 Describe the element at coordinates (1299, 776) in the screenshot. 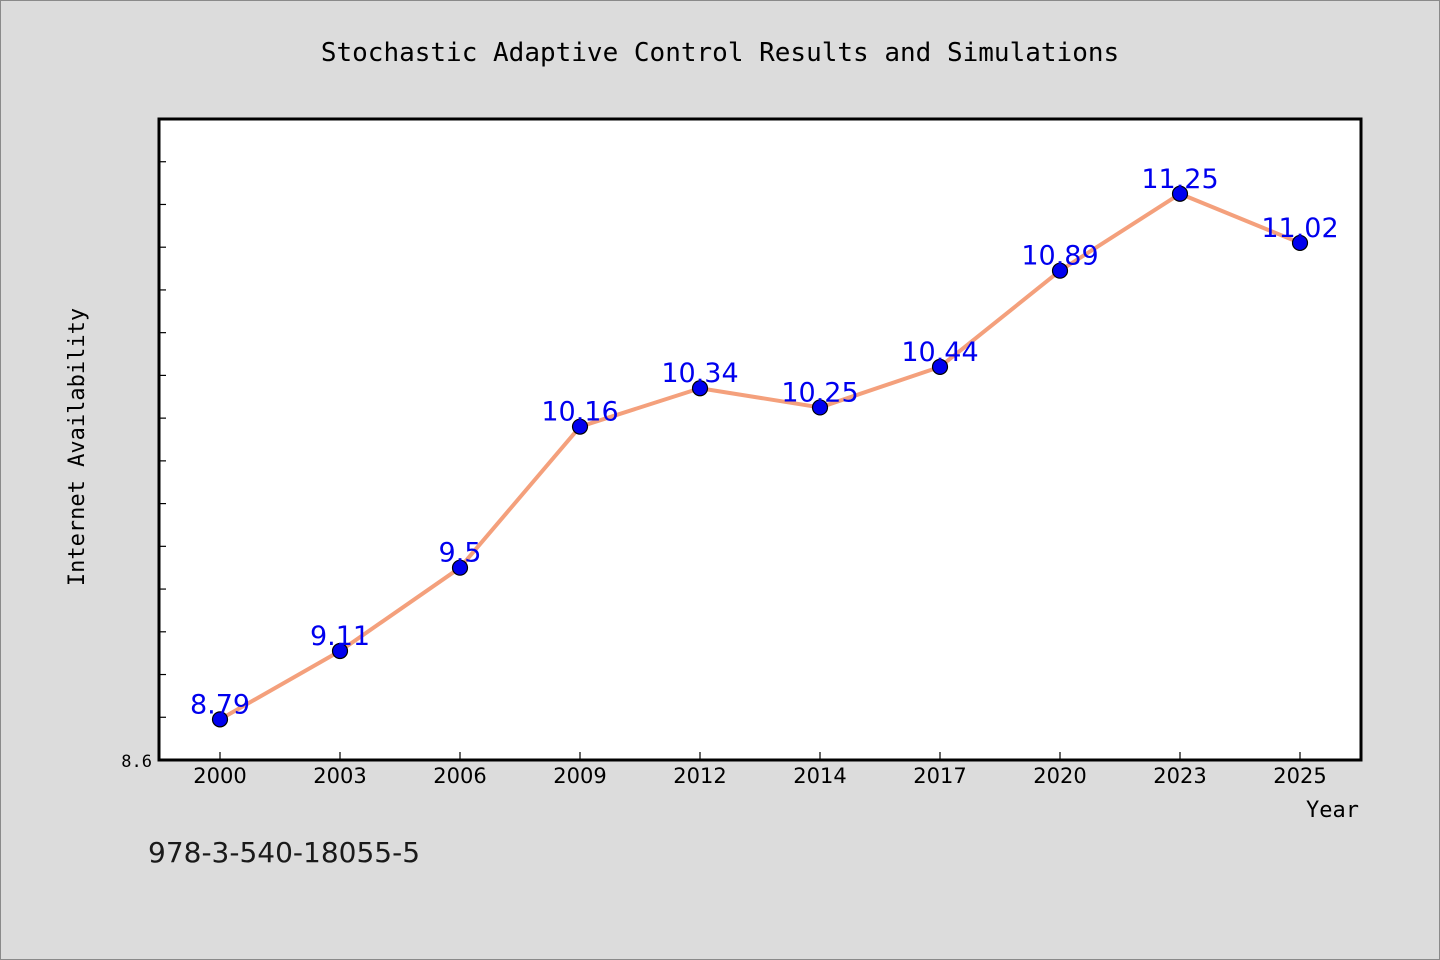

I see `x-tick-label: 2025` at that location.